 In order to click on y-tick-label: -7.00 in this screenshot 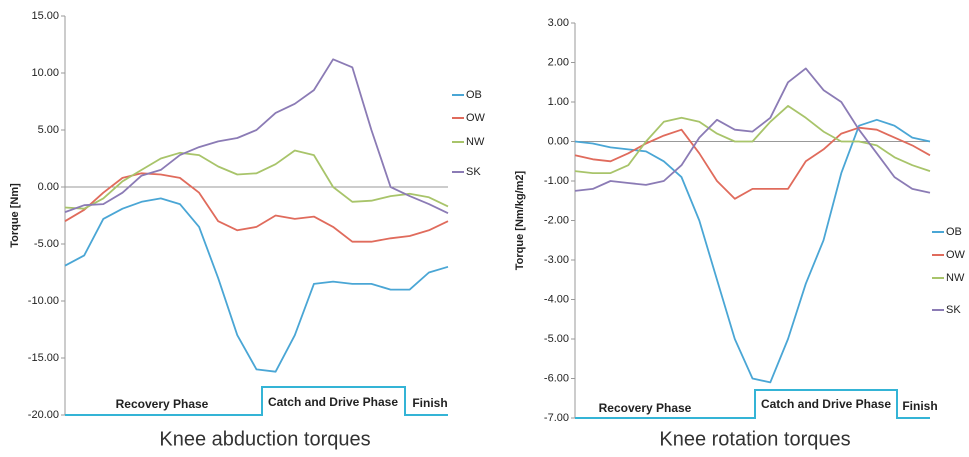, I will do `click(556, 418)`.